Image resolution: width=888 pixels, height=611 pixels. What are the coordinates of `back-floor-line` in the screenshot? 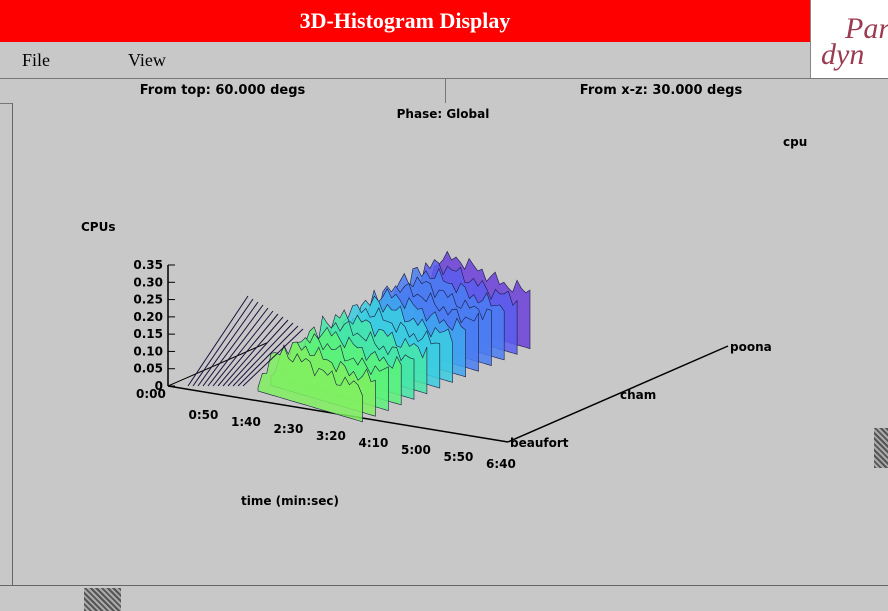 It's located at (217, 364).